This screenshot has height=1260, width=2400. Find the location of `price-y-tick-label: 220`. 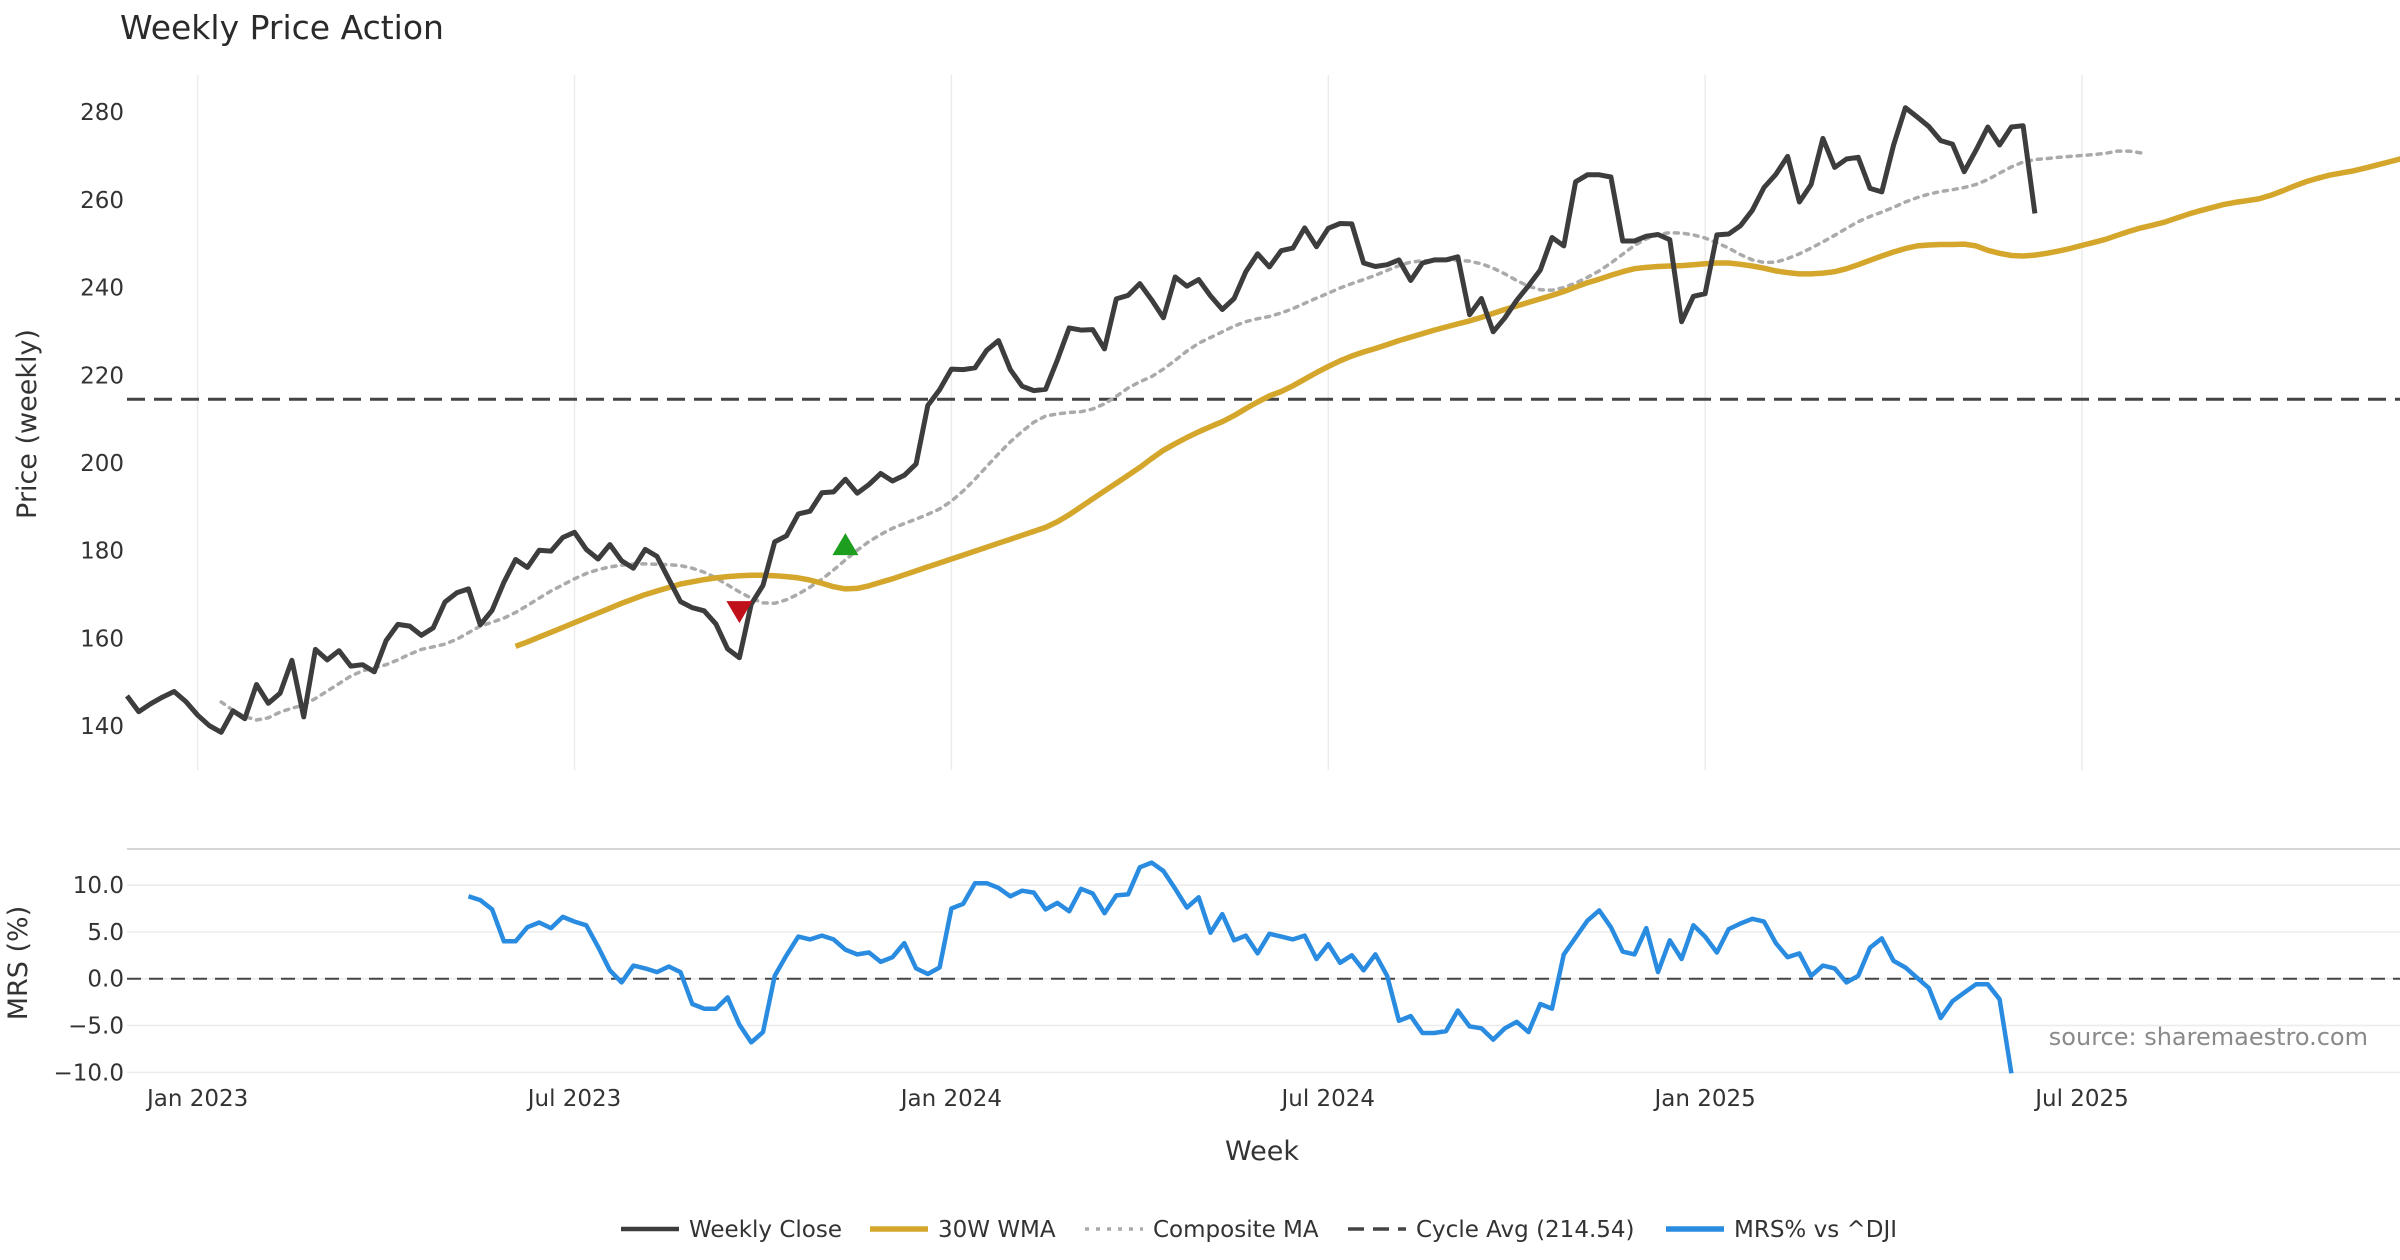

price-y-tick-label: 220 is located at coordinates (102, 376).